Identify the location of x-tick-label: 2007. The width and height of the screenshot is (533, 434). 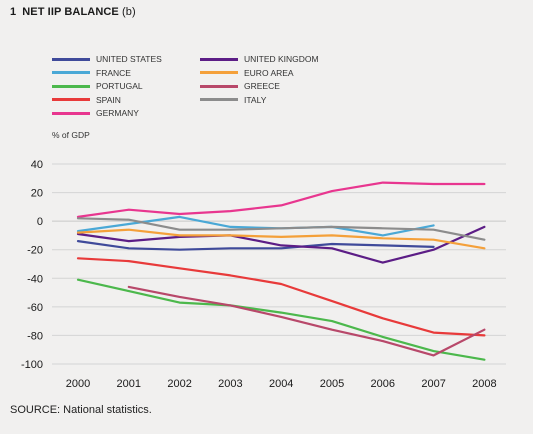
(433, 384).